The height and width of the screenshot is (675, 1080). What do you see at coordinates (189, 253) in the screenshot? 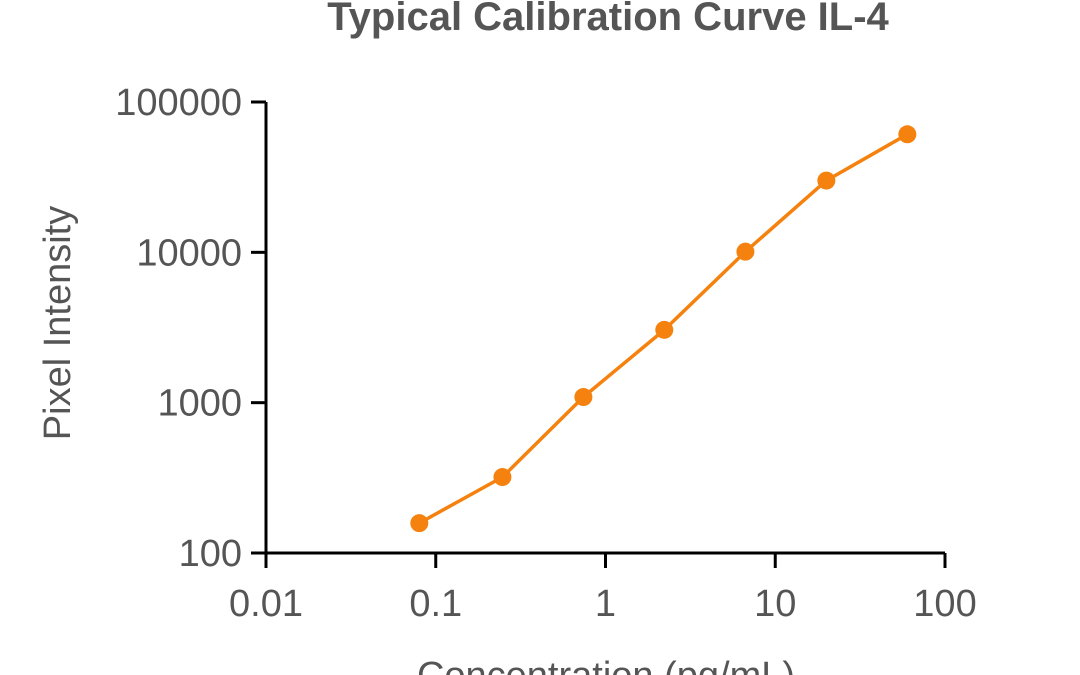
I see `y-tick-label: 10000` at bounding box center [189, 253].